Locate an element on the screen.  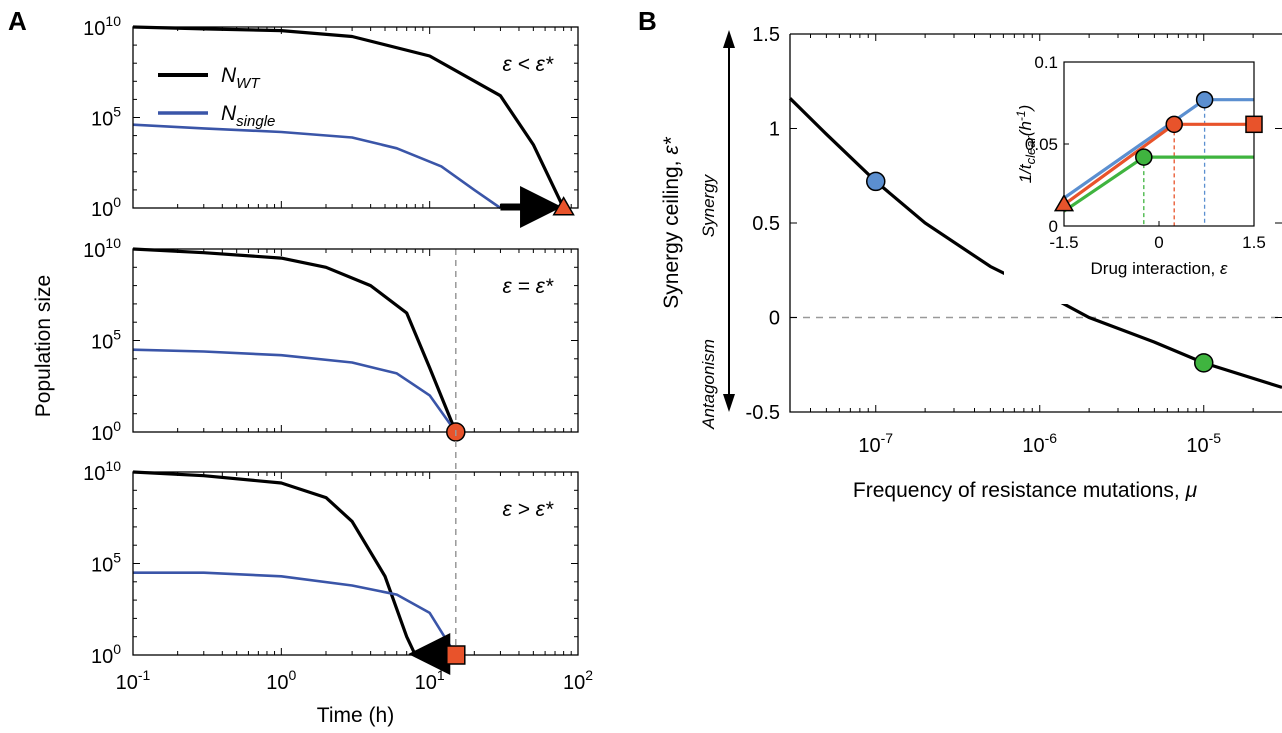
condition-annotation: ε > ε* is located at coordinates (527, 509).